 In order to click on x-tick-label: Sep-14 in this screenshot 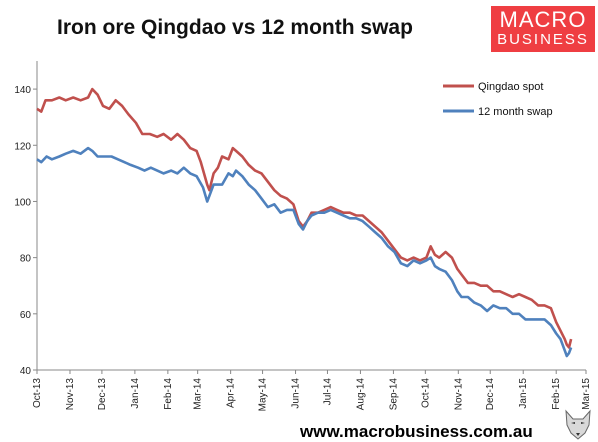, I will do `click(393, 394)`.